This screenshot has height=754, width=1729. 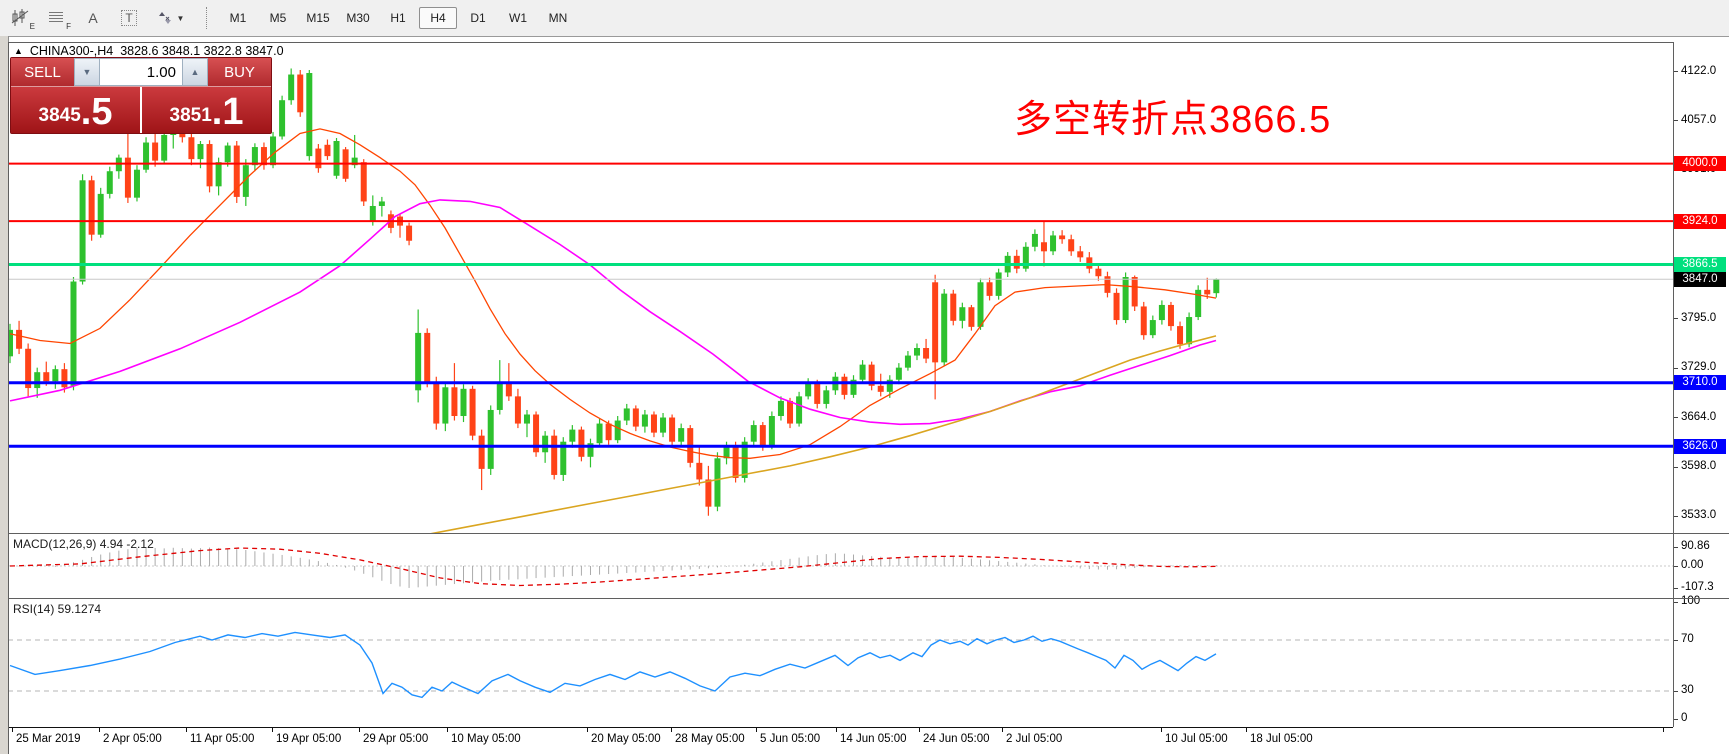 I want to click on chart-annotation-text: 多空转折点3866.5, so click(x=1173, y=120).